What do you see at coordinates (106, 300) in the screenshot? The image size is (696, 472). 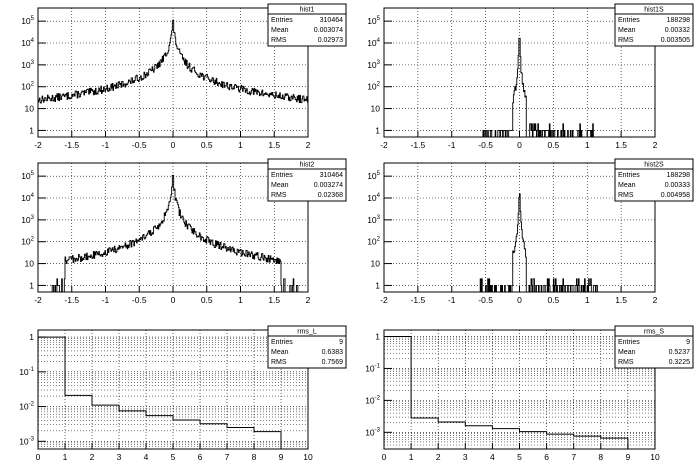 I see `x-tick-label: -1` at bounding box center [106, 300].